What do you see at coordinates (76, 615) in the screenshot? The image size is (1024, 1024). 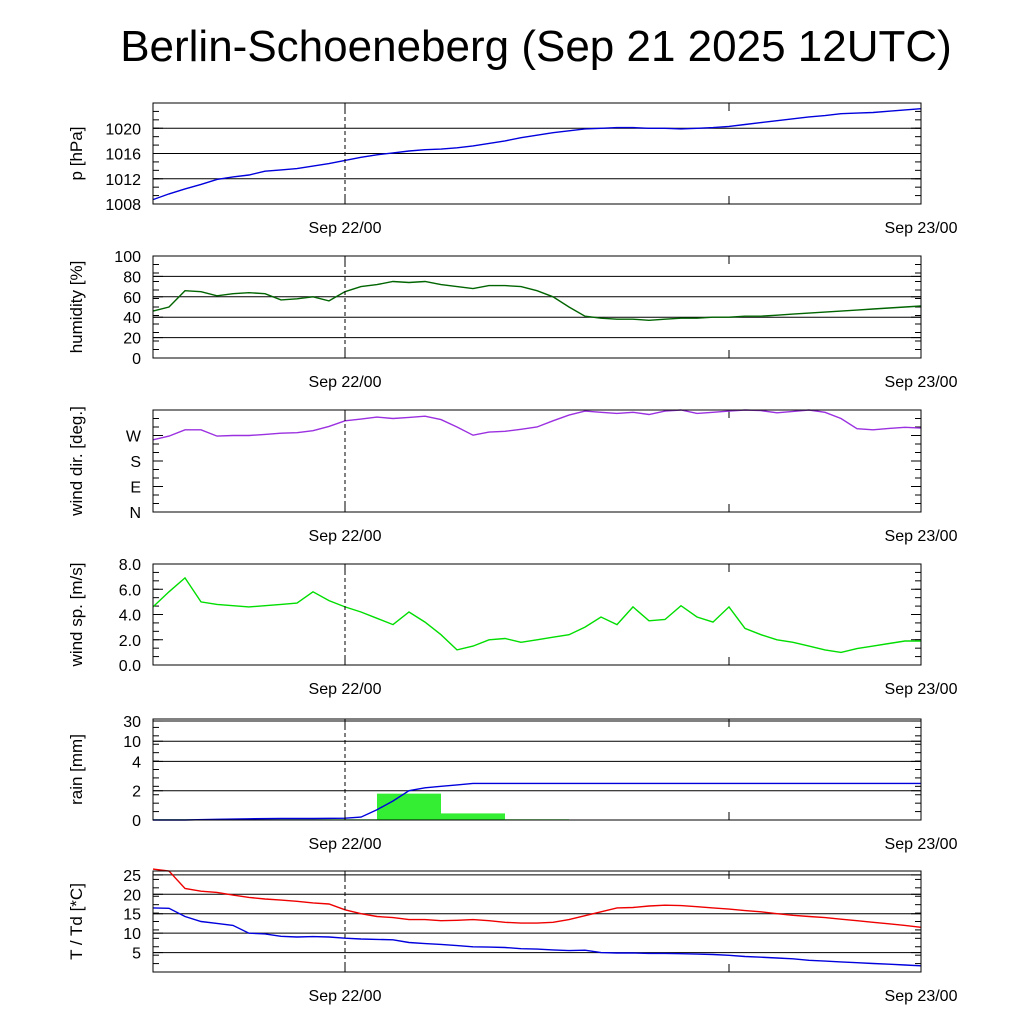 I see `y-axis-label: wind sp. [m/s]` at bounding box center [76, 615].